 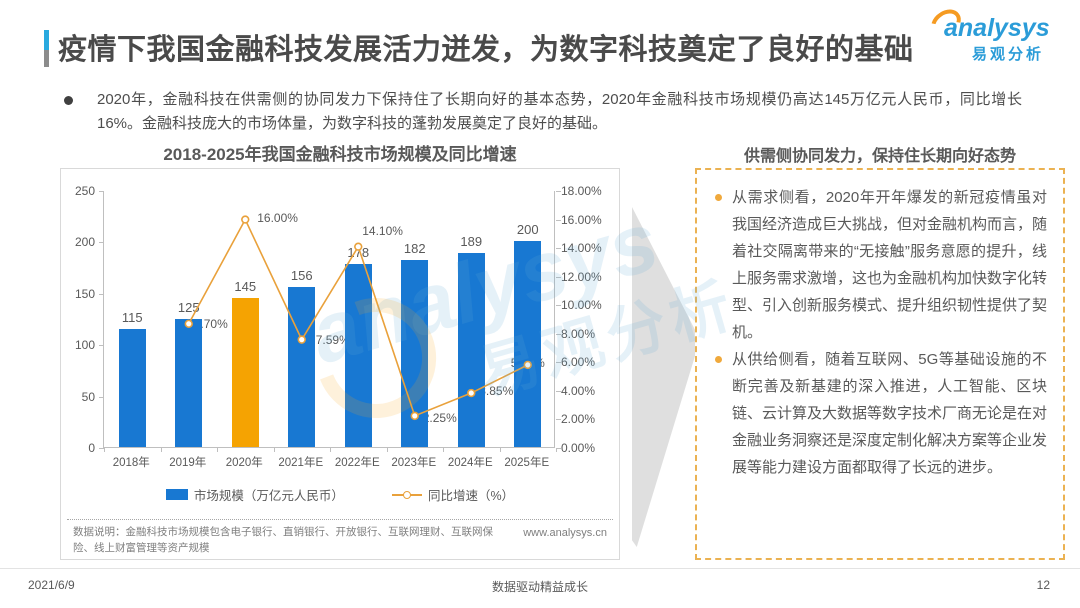 I want to click on y-axis-tick-label: 6.00%, so click(x=578, y=362).